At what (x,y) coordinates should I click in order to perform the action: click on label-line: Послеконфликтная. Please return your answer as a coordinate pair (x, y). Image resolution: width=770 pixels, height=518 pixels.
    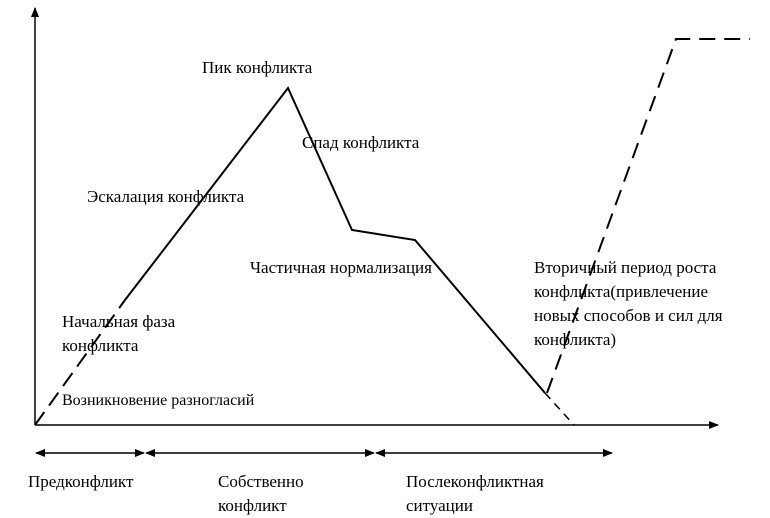
    Looking at the image, I should click on (475, 481).